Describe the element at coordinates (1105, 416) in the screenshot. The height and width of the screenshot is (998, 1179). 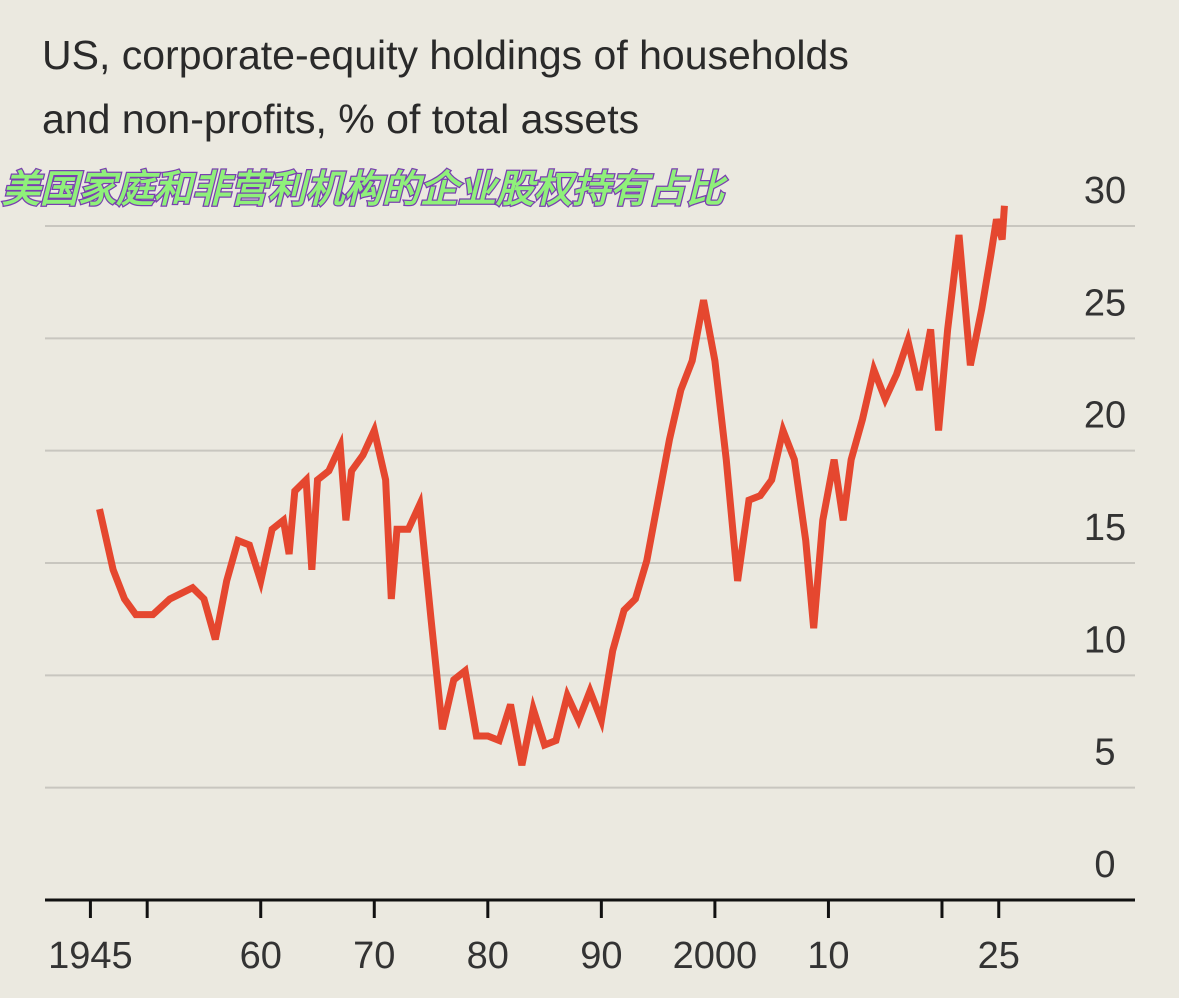
I see `y-tick-label: 20` at that location.